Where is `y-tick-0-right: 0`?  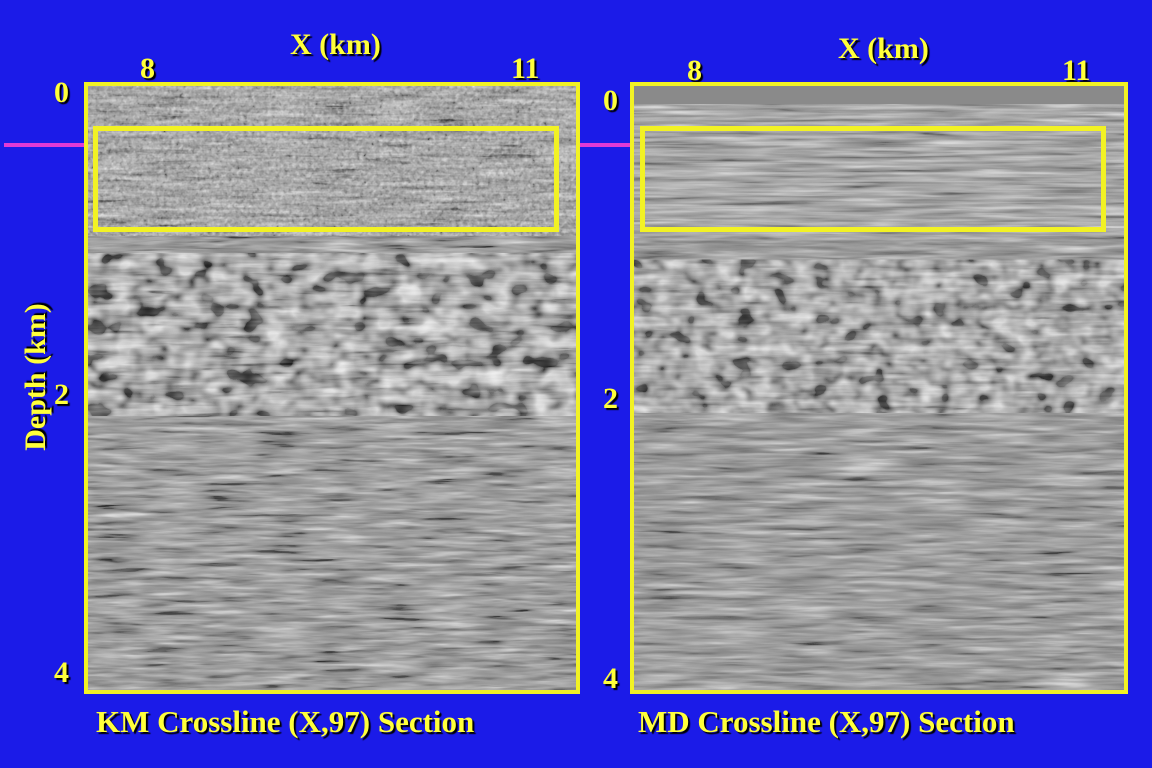
y-tick-0-right: 0 is located at coordinates (610, 100).